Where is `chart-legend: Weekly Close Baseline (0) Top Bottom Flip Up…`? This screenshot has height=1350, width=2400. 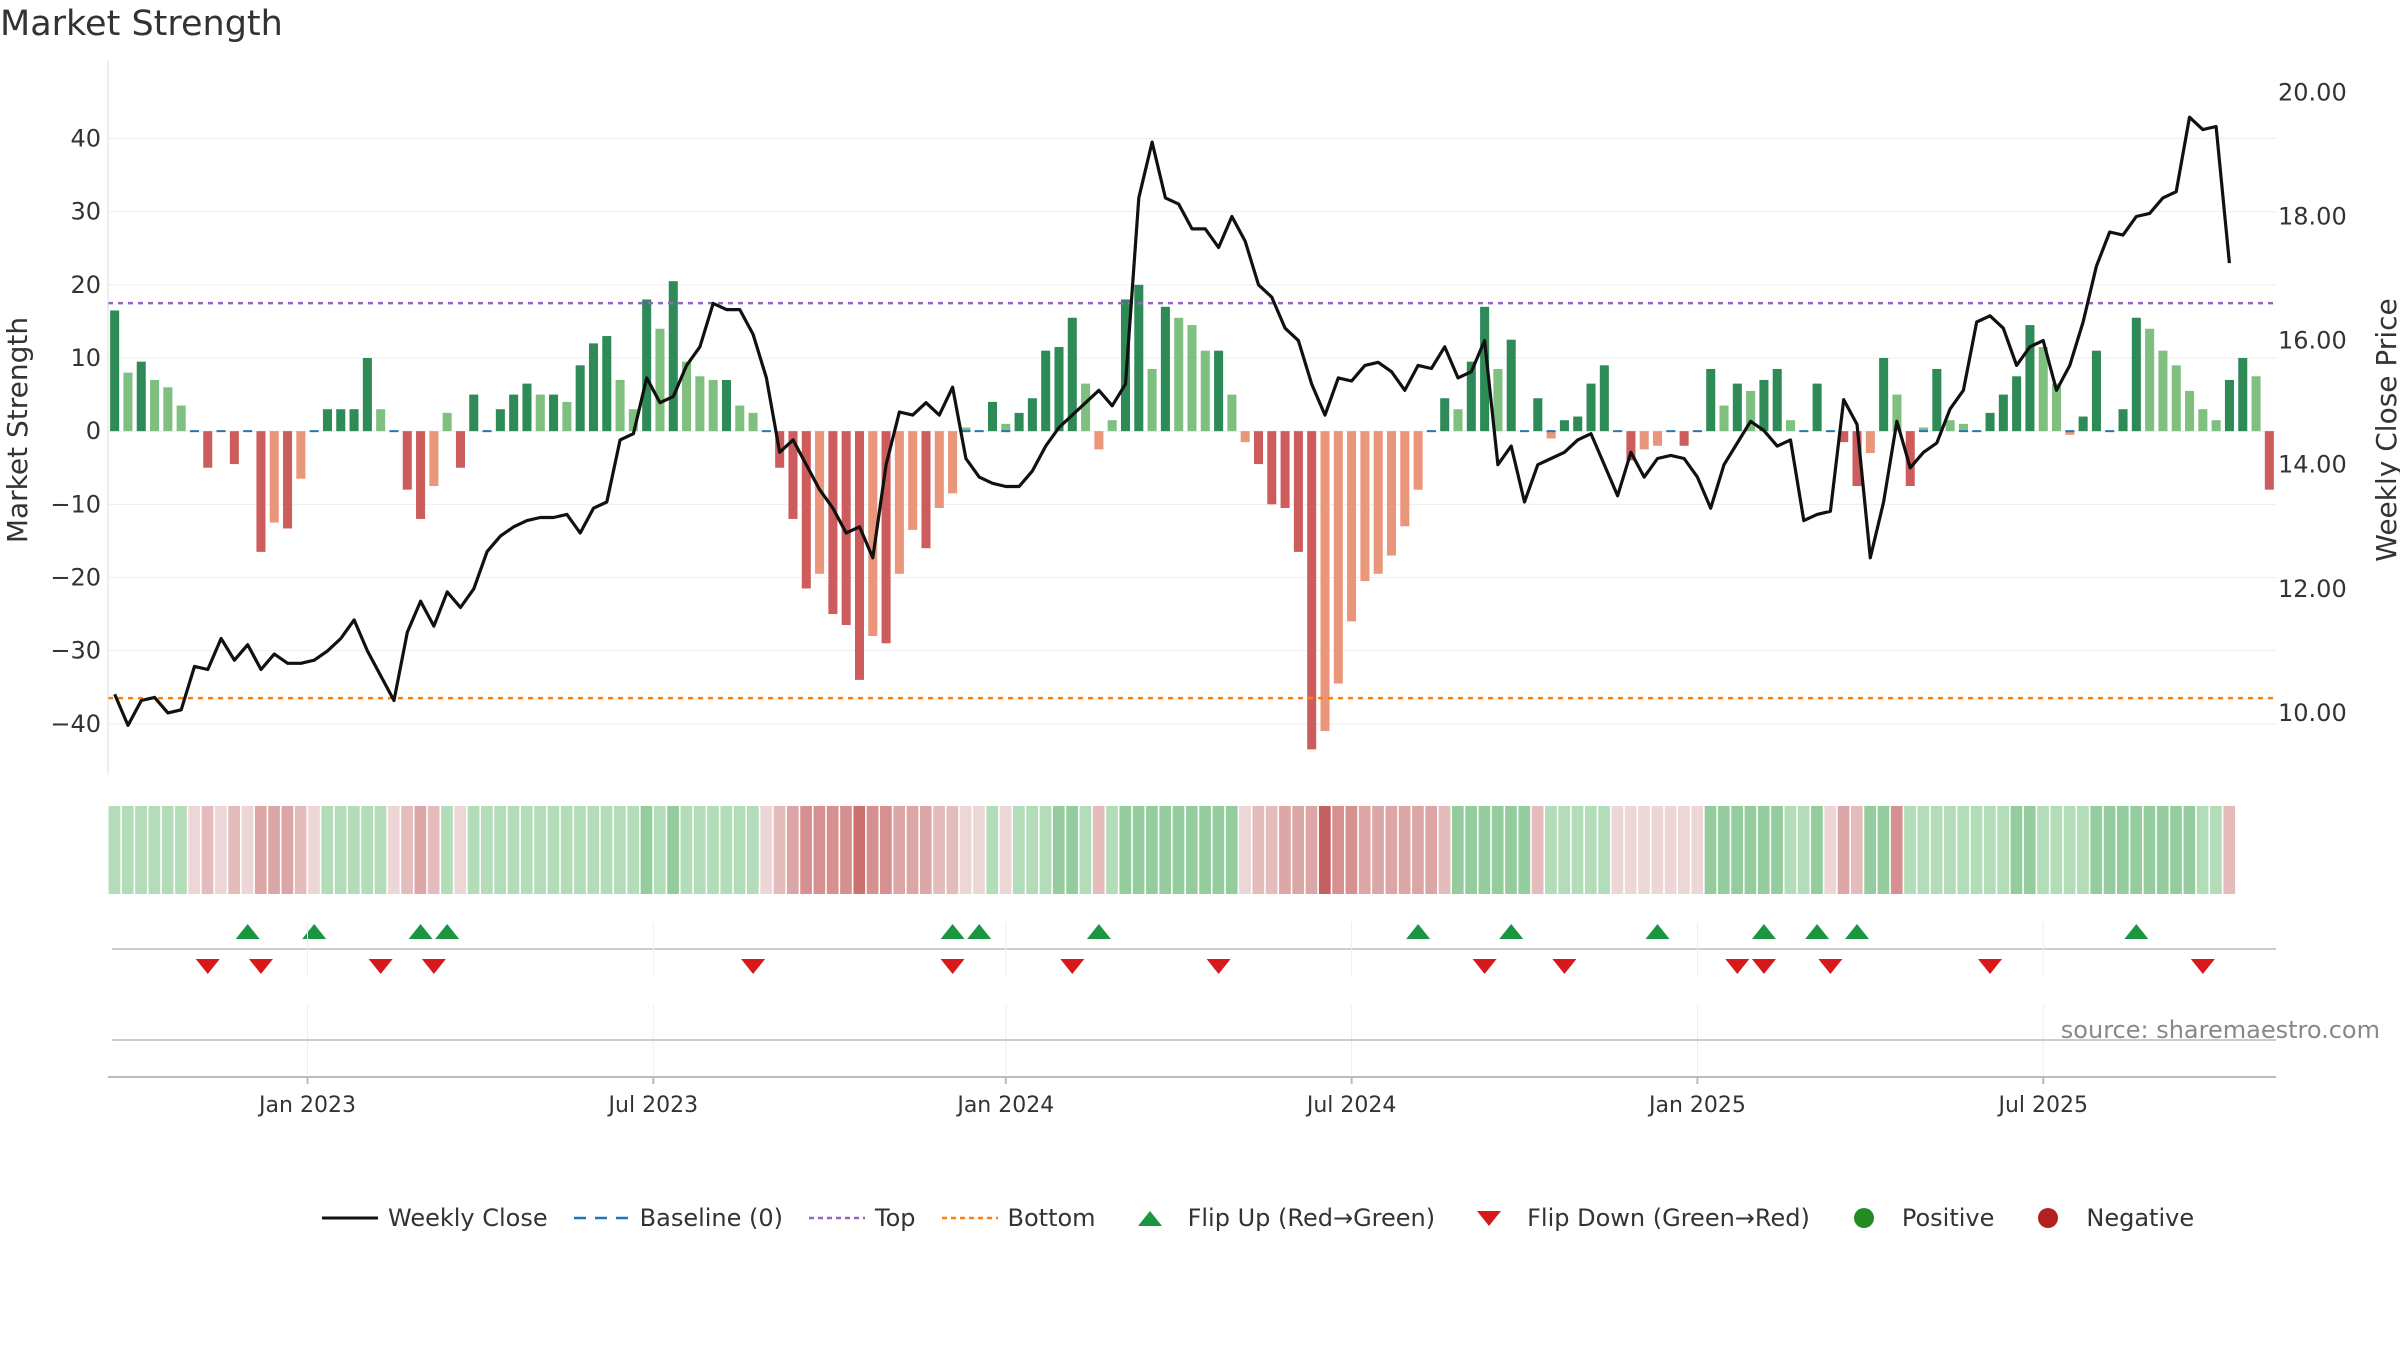
chart-legend: Weekly Close Baseline (0) Top Bottom Flip Up… is located at coordinates (1267, 1218).